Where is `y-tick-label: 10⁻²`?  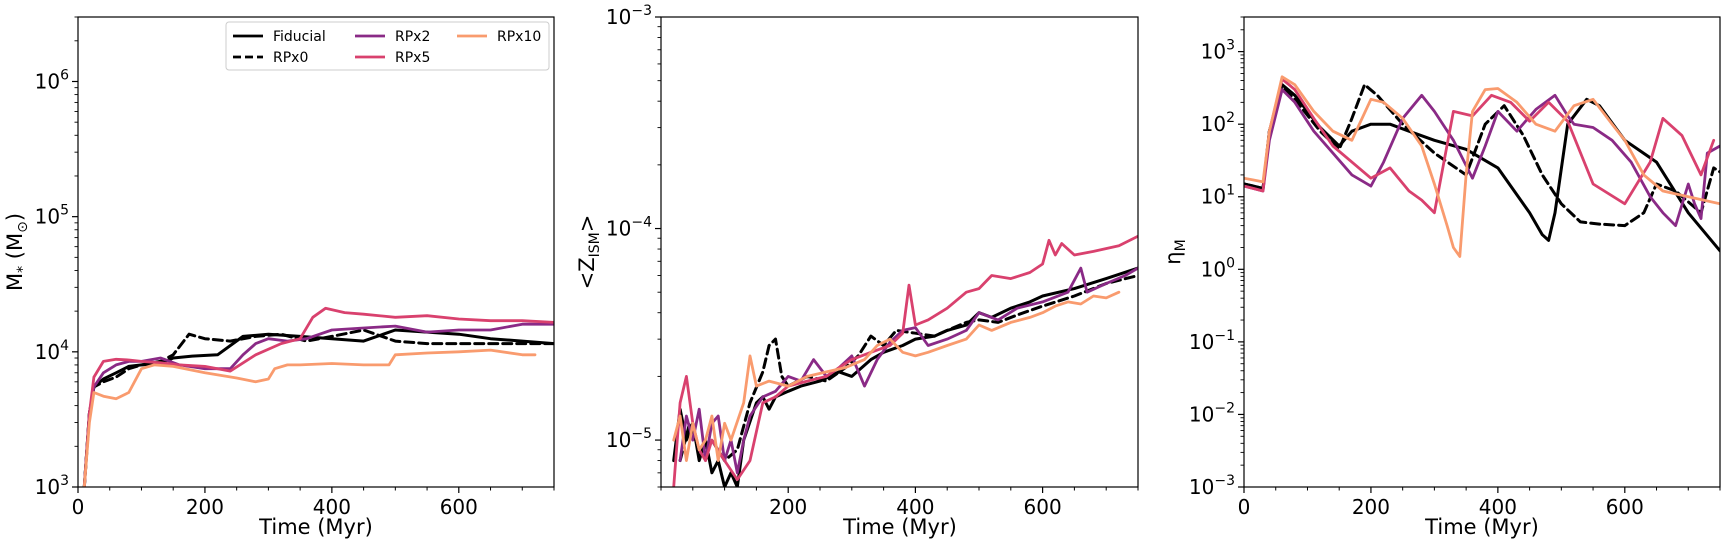
y-tick-label: 10⁻² is located at coordinates (1212, 413).